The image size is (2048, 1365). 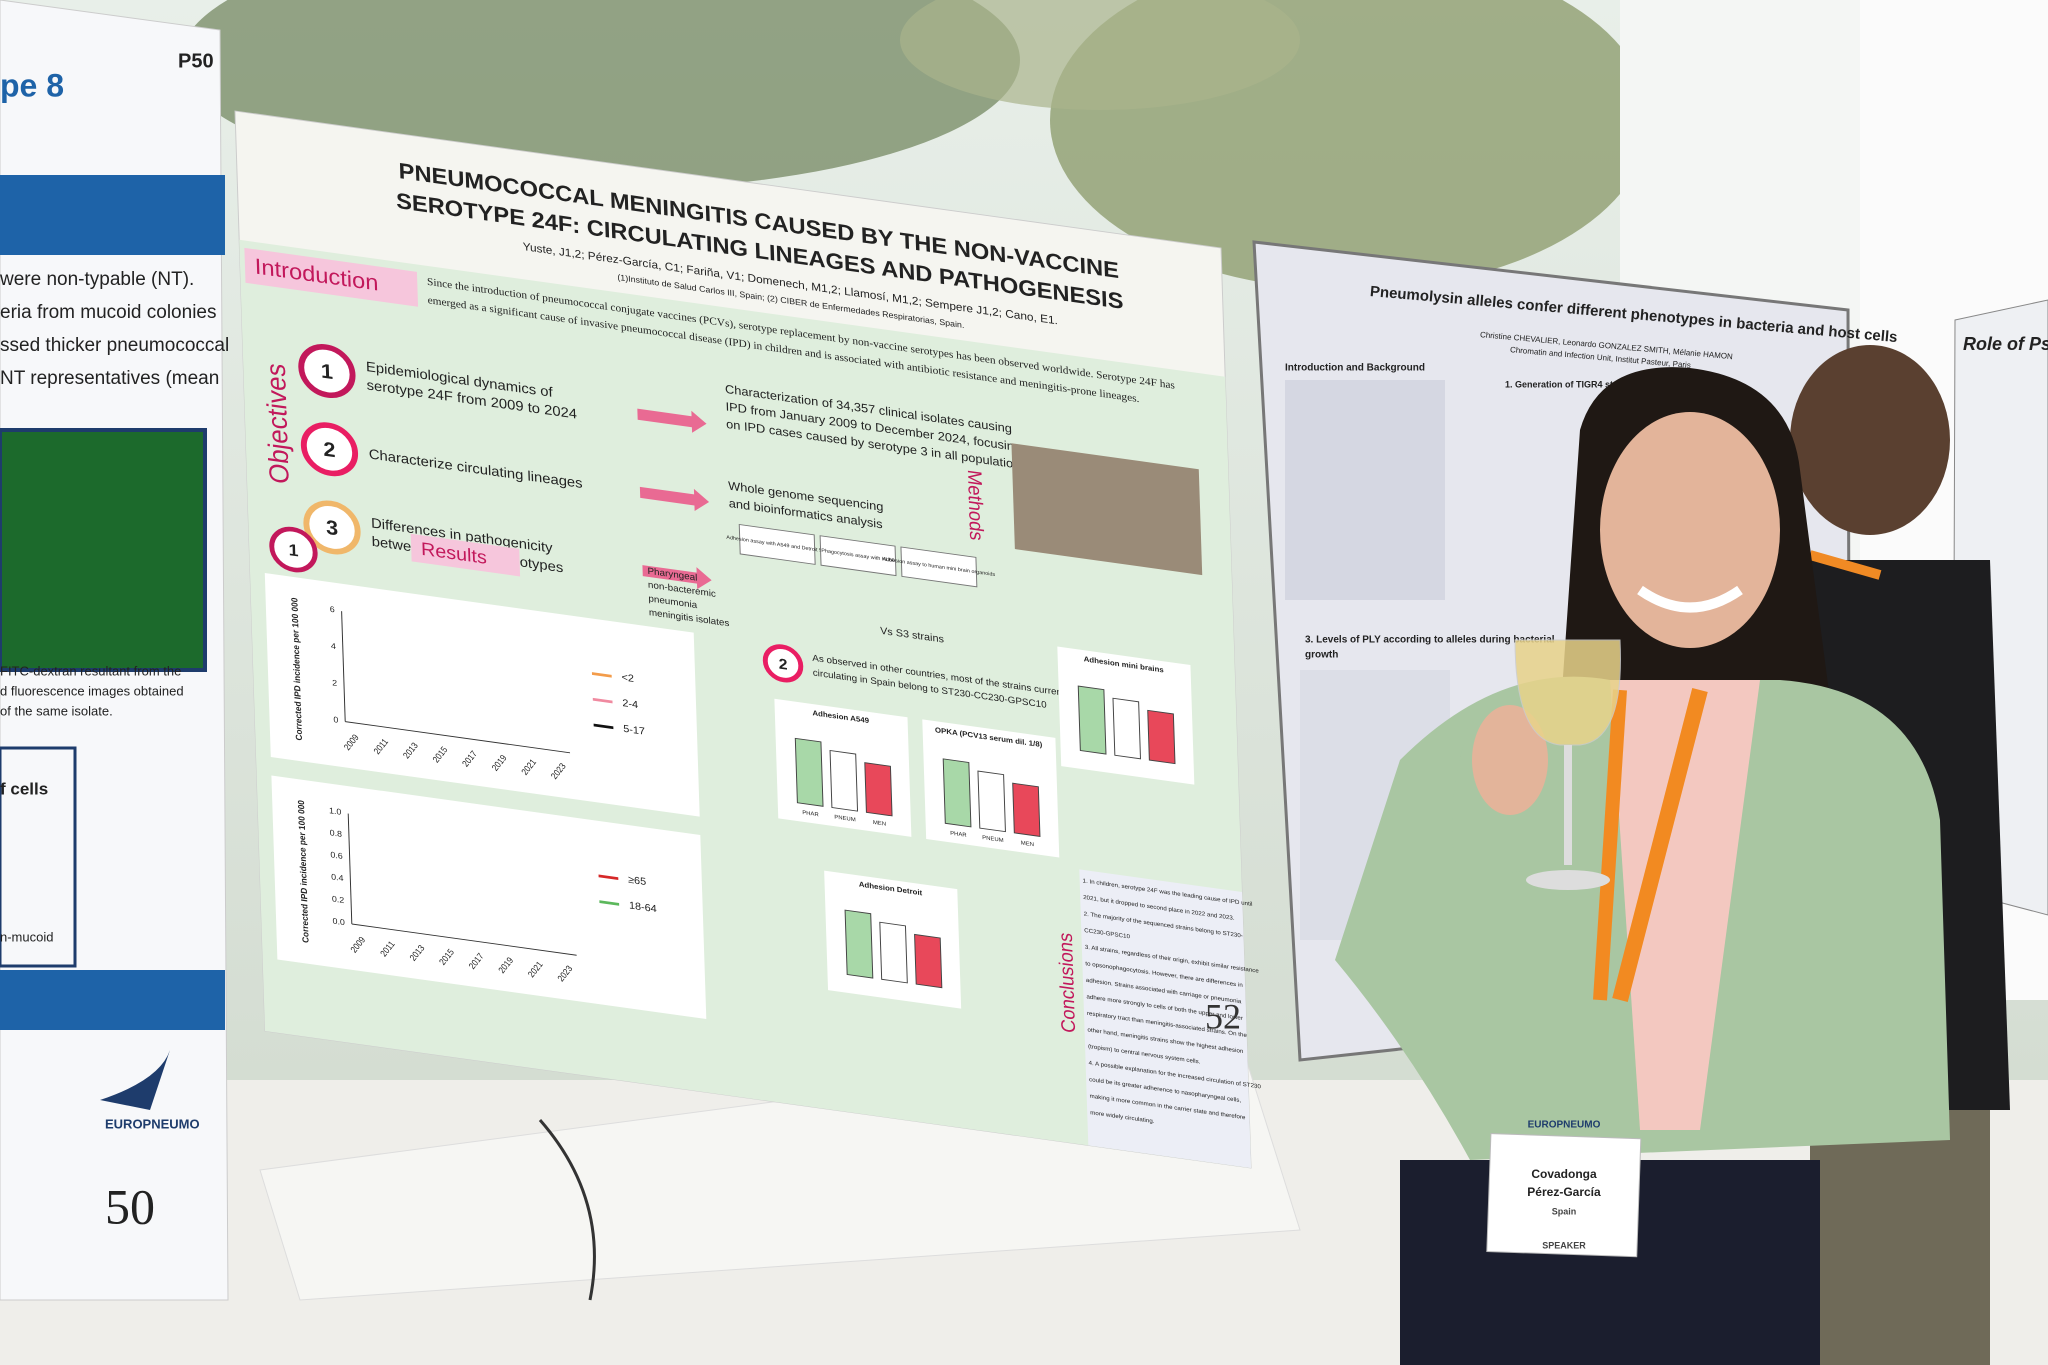 I want to click on legend-label: 5-17, so click(x=634, y=730).